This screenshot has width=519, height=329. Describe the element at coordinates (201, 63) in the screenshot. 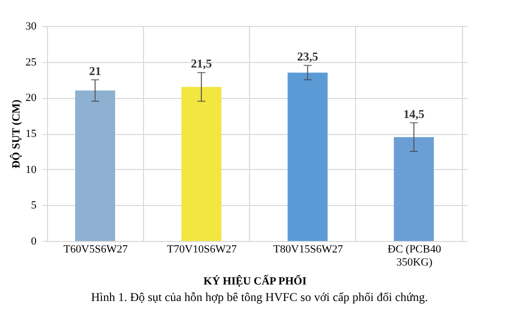

I see `data-label: 21,5` at that location.